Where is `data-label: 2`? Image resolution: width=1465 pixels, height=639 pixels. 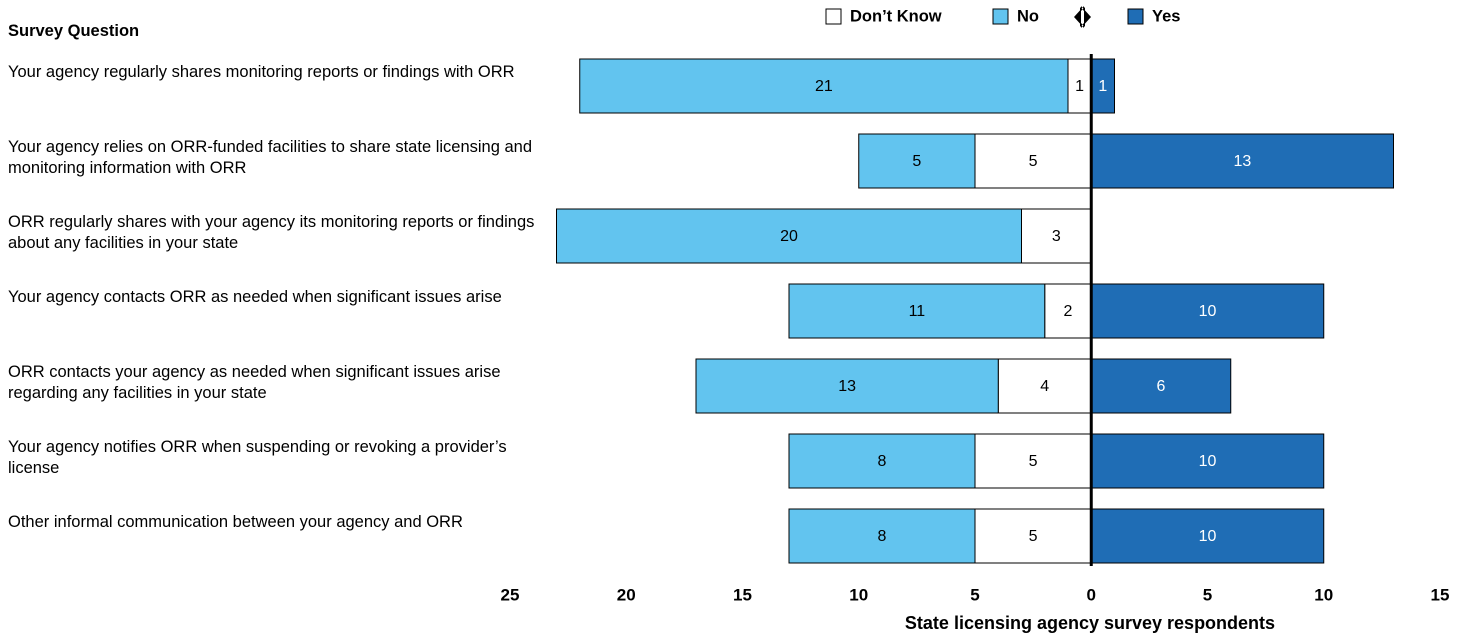 data-label: 2 is located at coordinates (1068, 311).